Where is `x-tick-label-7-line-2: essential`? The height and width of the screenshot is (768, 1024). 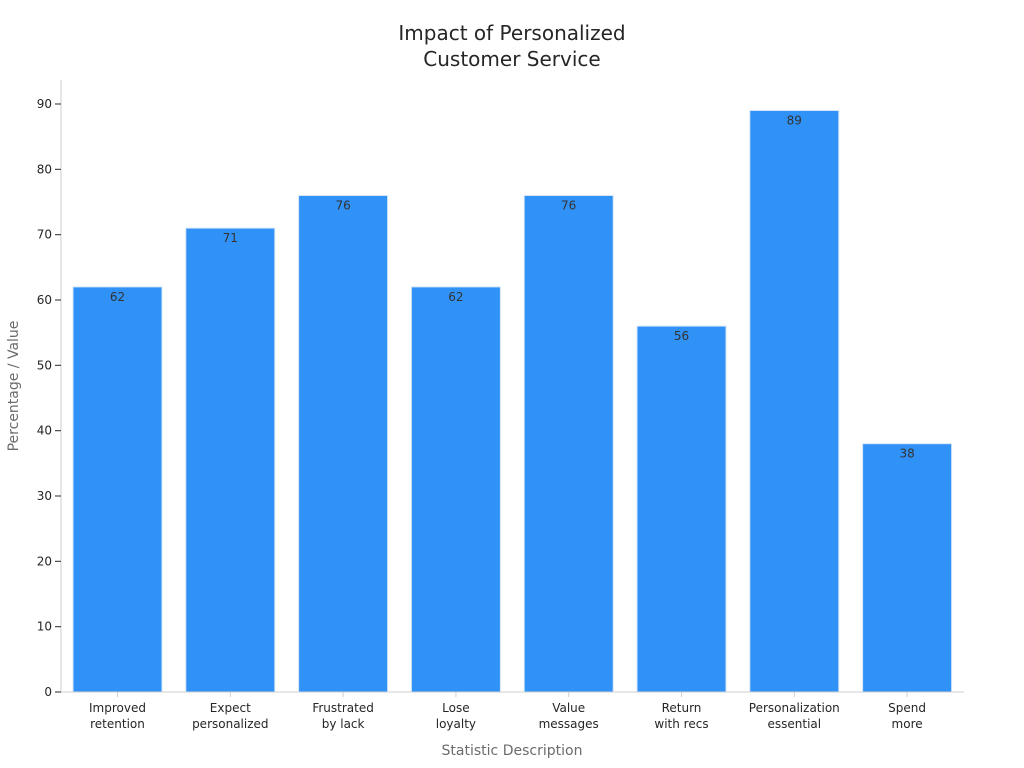 x-tick-label-7-line-2: essential is located at coordinates (794, 724).